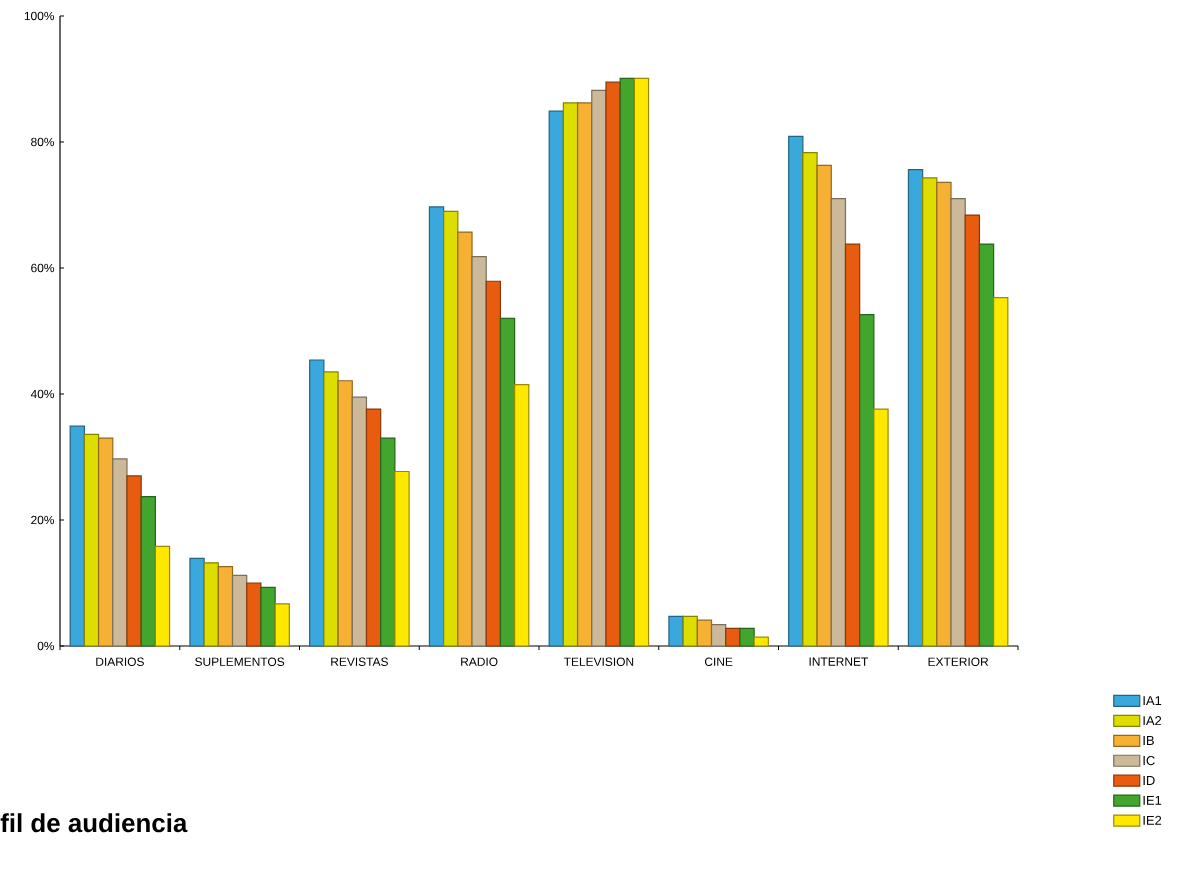 The image size is (1190, 883). What do you see at coordinates (1149, 780) in the screenshot?
I see `legend-label: ID` at bounding box center [1149, 780].